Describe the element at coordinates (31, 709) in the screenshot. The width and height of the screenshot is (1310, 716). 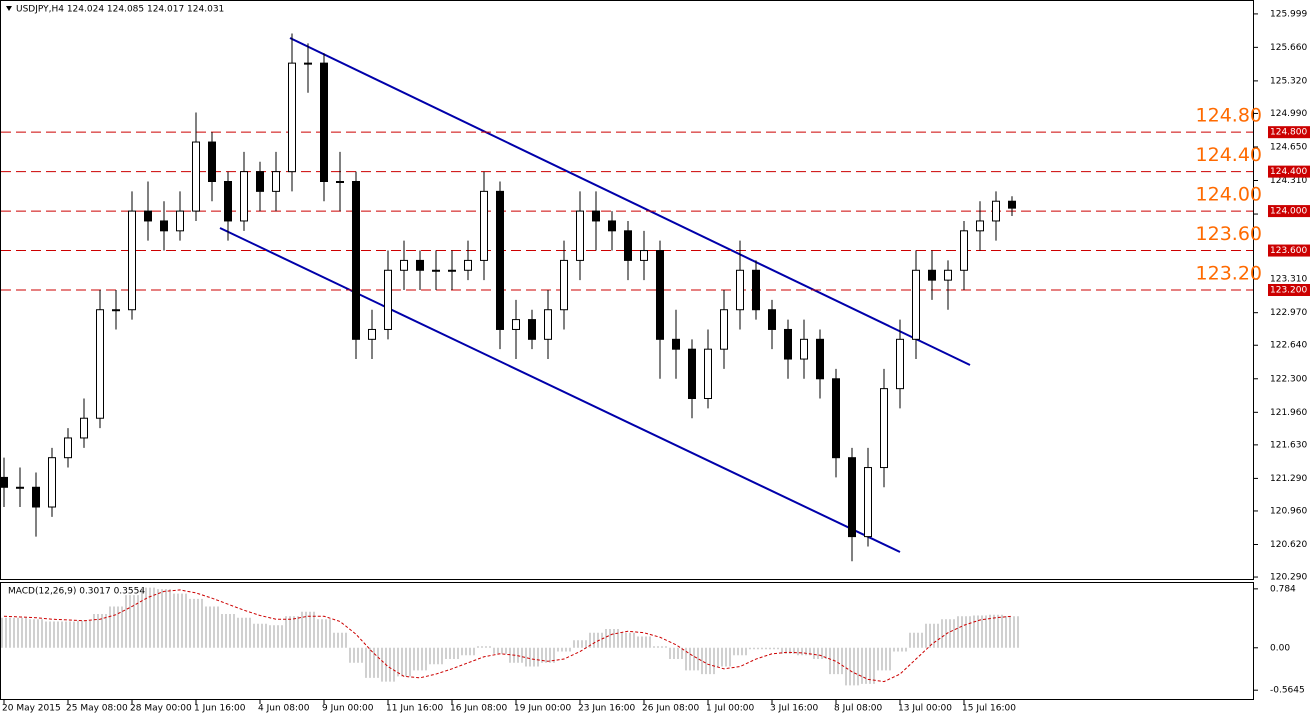
I see `x-tick-label: 20 May 2015` at that location.